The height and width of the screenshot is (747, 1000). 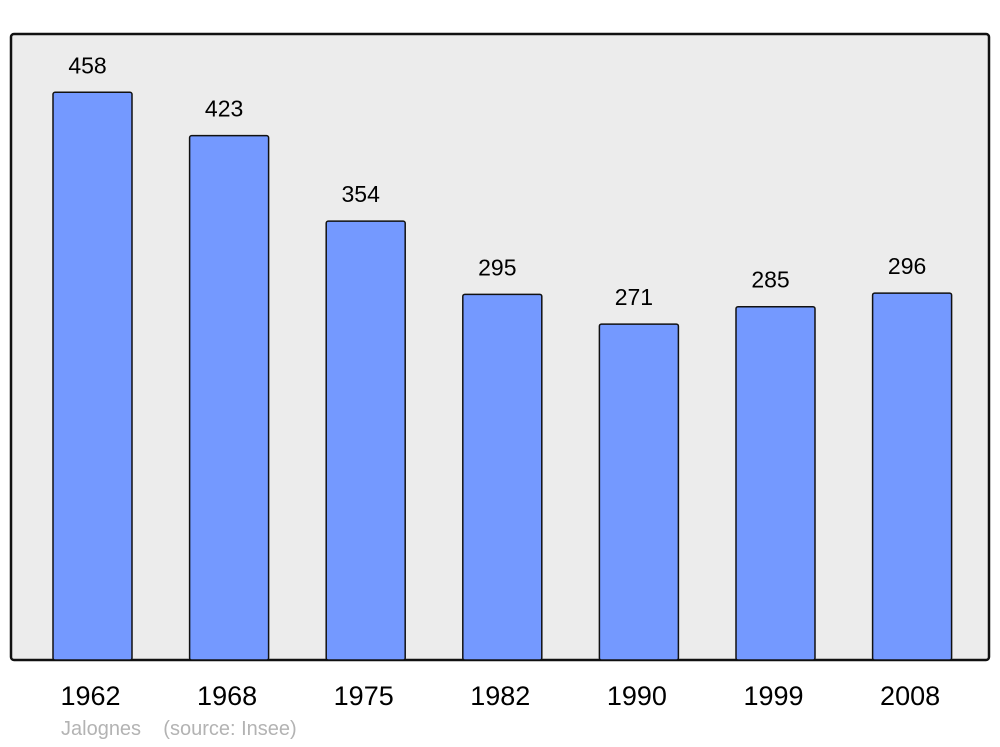 What do you see at coordinates (224, 109) in the screenshot?
I see `data-label-1968: 423` at bounding box center [224, 109].